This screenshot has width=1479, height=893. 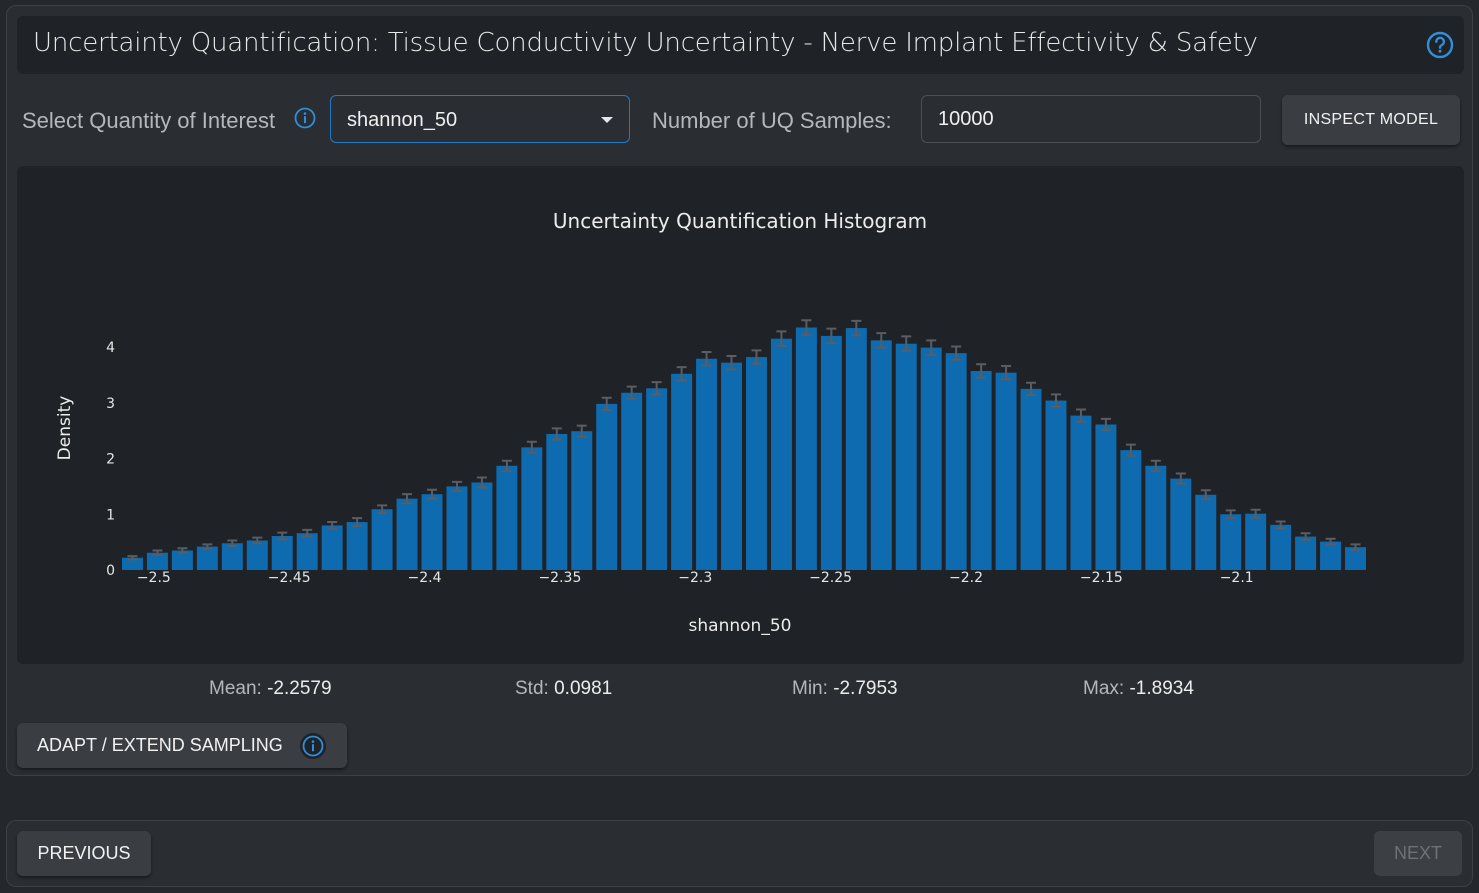 I want to click on stat-min-value: -2.7953, so click(x=865, y=688).